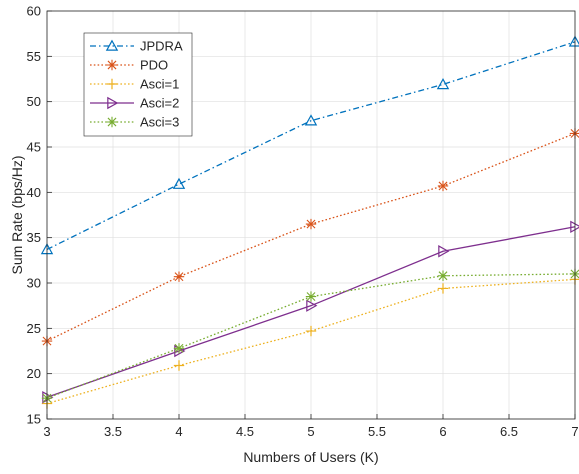  Describe the element at coordinates (377, 431) in the screenshot. I see `x-tick-label: 5.5` at that location.